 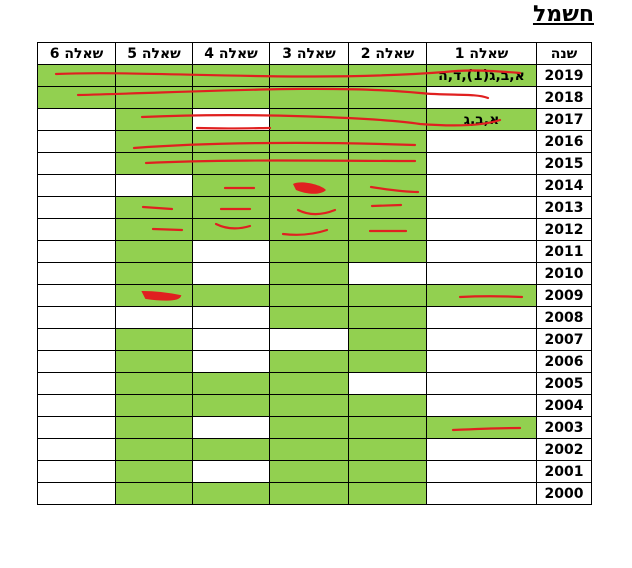 I want to click on table-row: 2008, so click(x=314, y=317).